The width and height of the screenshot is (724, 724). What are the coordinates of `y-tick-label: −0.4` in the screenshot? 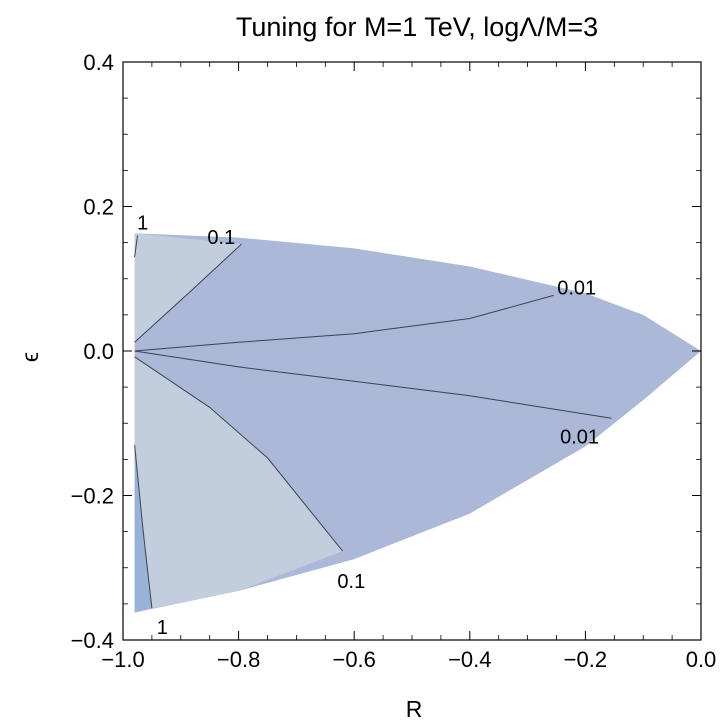 It's located at (92, 640).